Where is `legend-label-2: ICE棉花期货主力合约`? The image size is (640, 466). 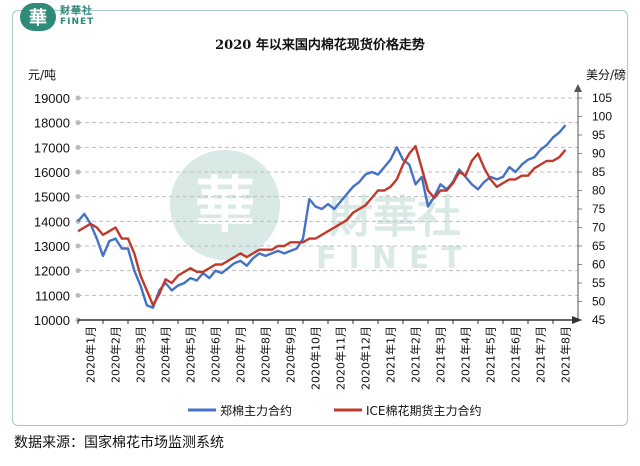 legend-label-2: ICE棉花期货主力合约 is located at coordinates (424, 410).